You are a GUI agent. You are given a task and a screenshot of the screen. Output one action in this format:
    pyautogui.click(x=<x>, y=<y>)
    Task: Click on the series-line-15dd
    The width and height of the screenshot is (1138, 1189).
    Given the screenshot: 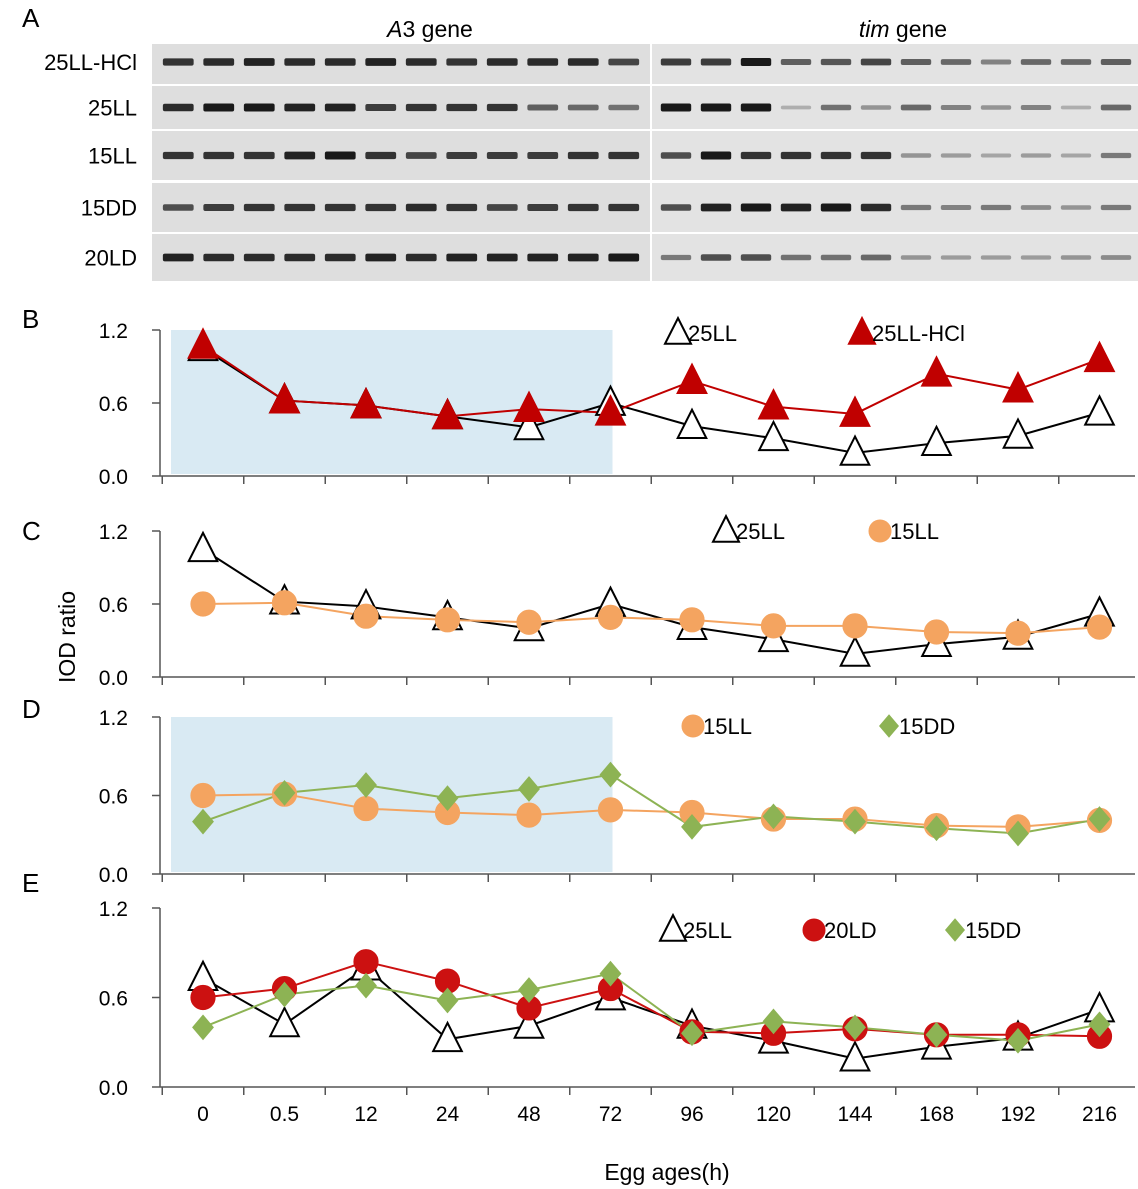 What is the action you would take?
    pyautogui.click(x=651, y=804)
    